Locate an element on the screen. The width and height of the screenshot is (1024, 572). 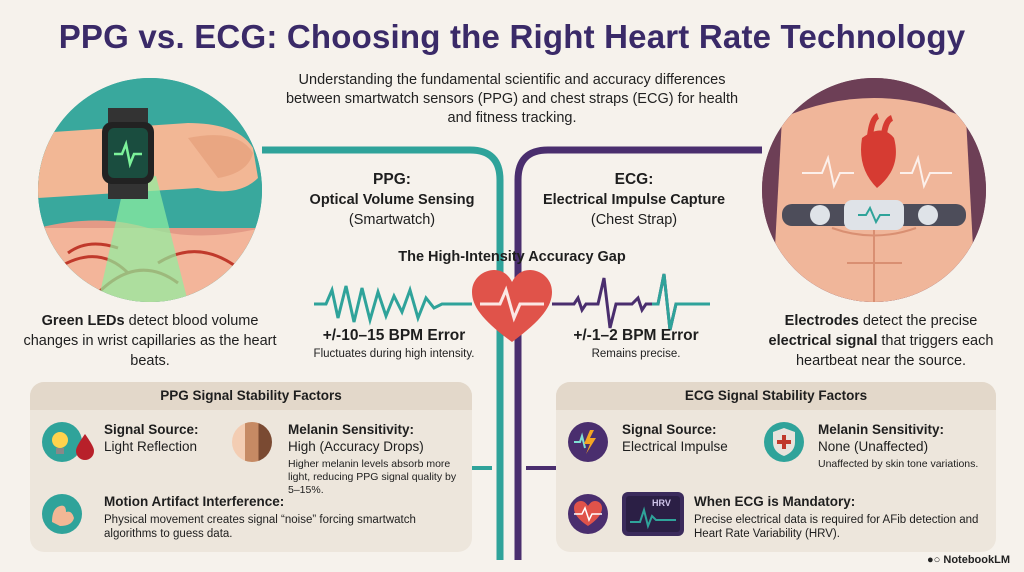
ppg-panel-title: PPG Signal Stability Factors is located at coordinates (251, 396).